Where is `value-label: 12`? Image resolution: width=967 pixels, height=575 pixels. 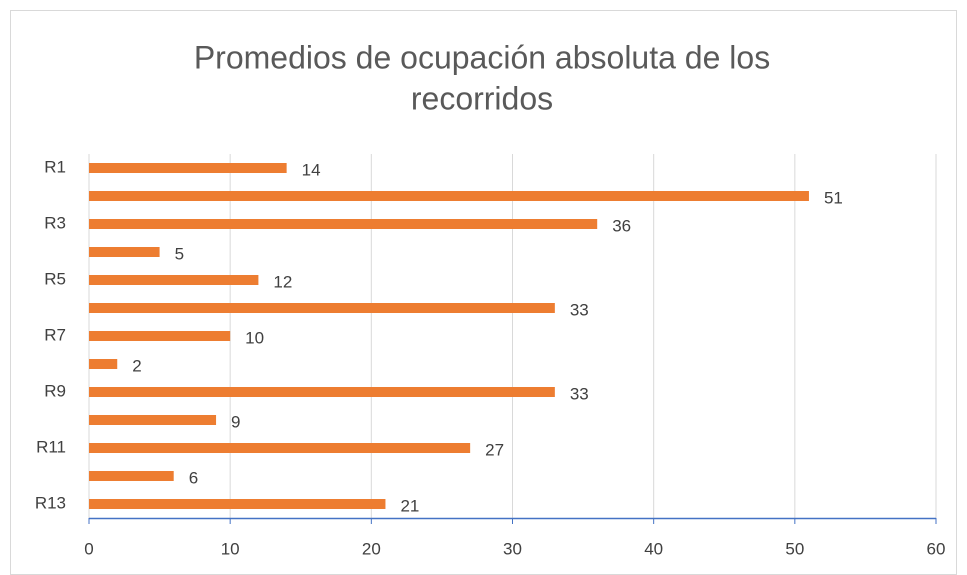 value-label: 12 is located at coordinates (282, 281).